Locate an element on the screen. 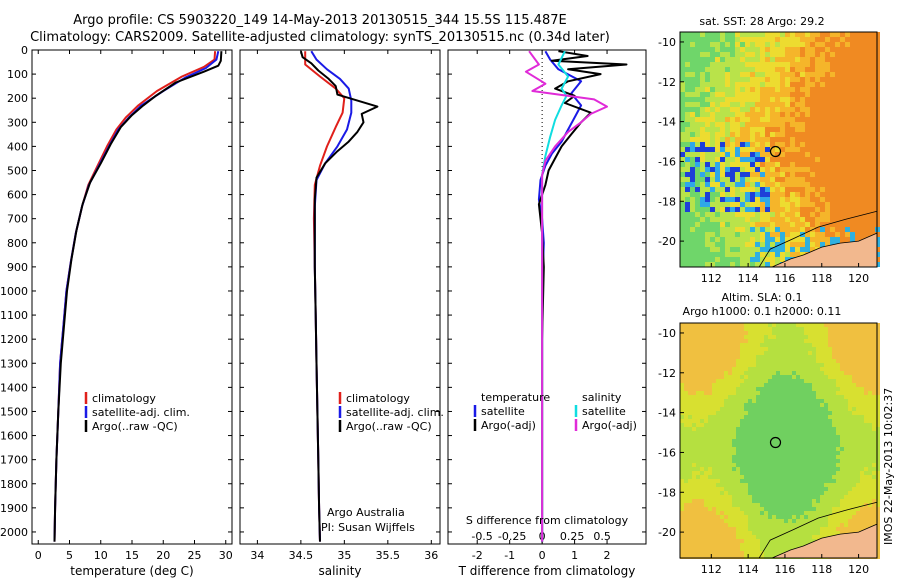 The image size is (900, 580). temperature-xtick-label: 20 is located at coordinates (163, 555).